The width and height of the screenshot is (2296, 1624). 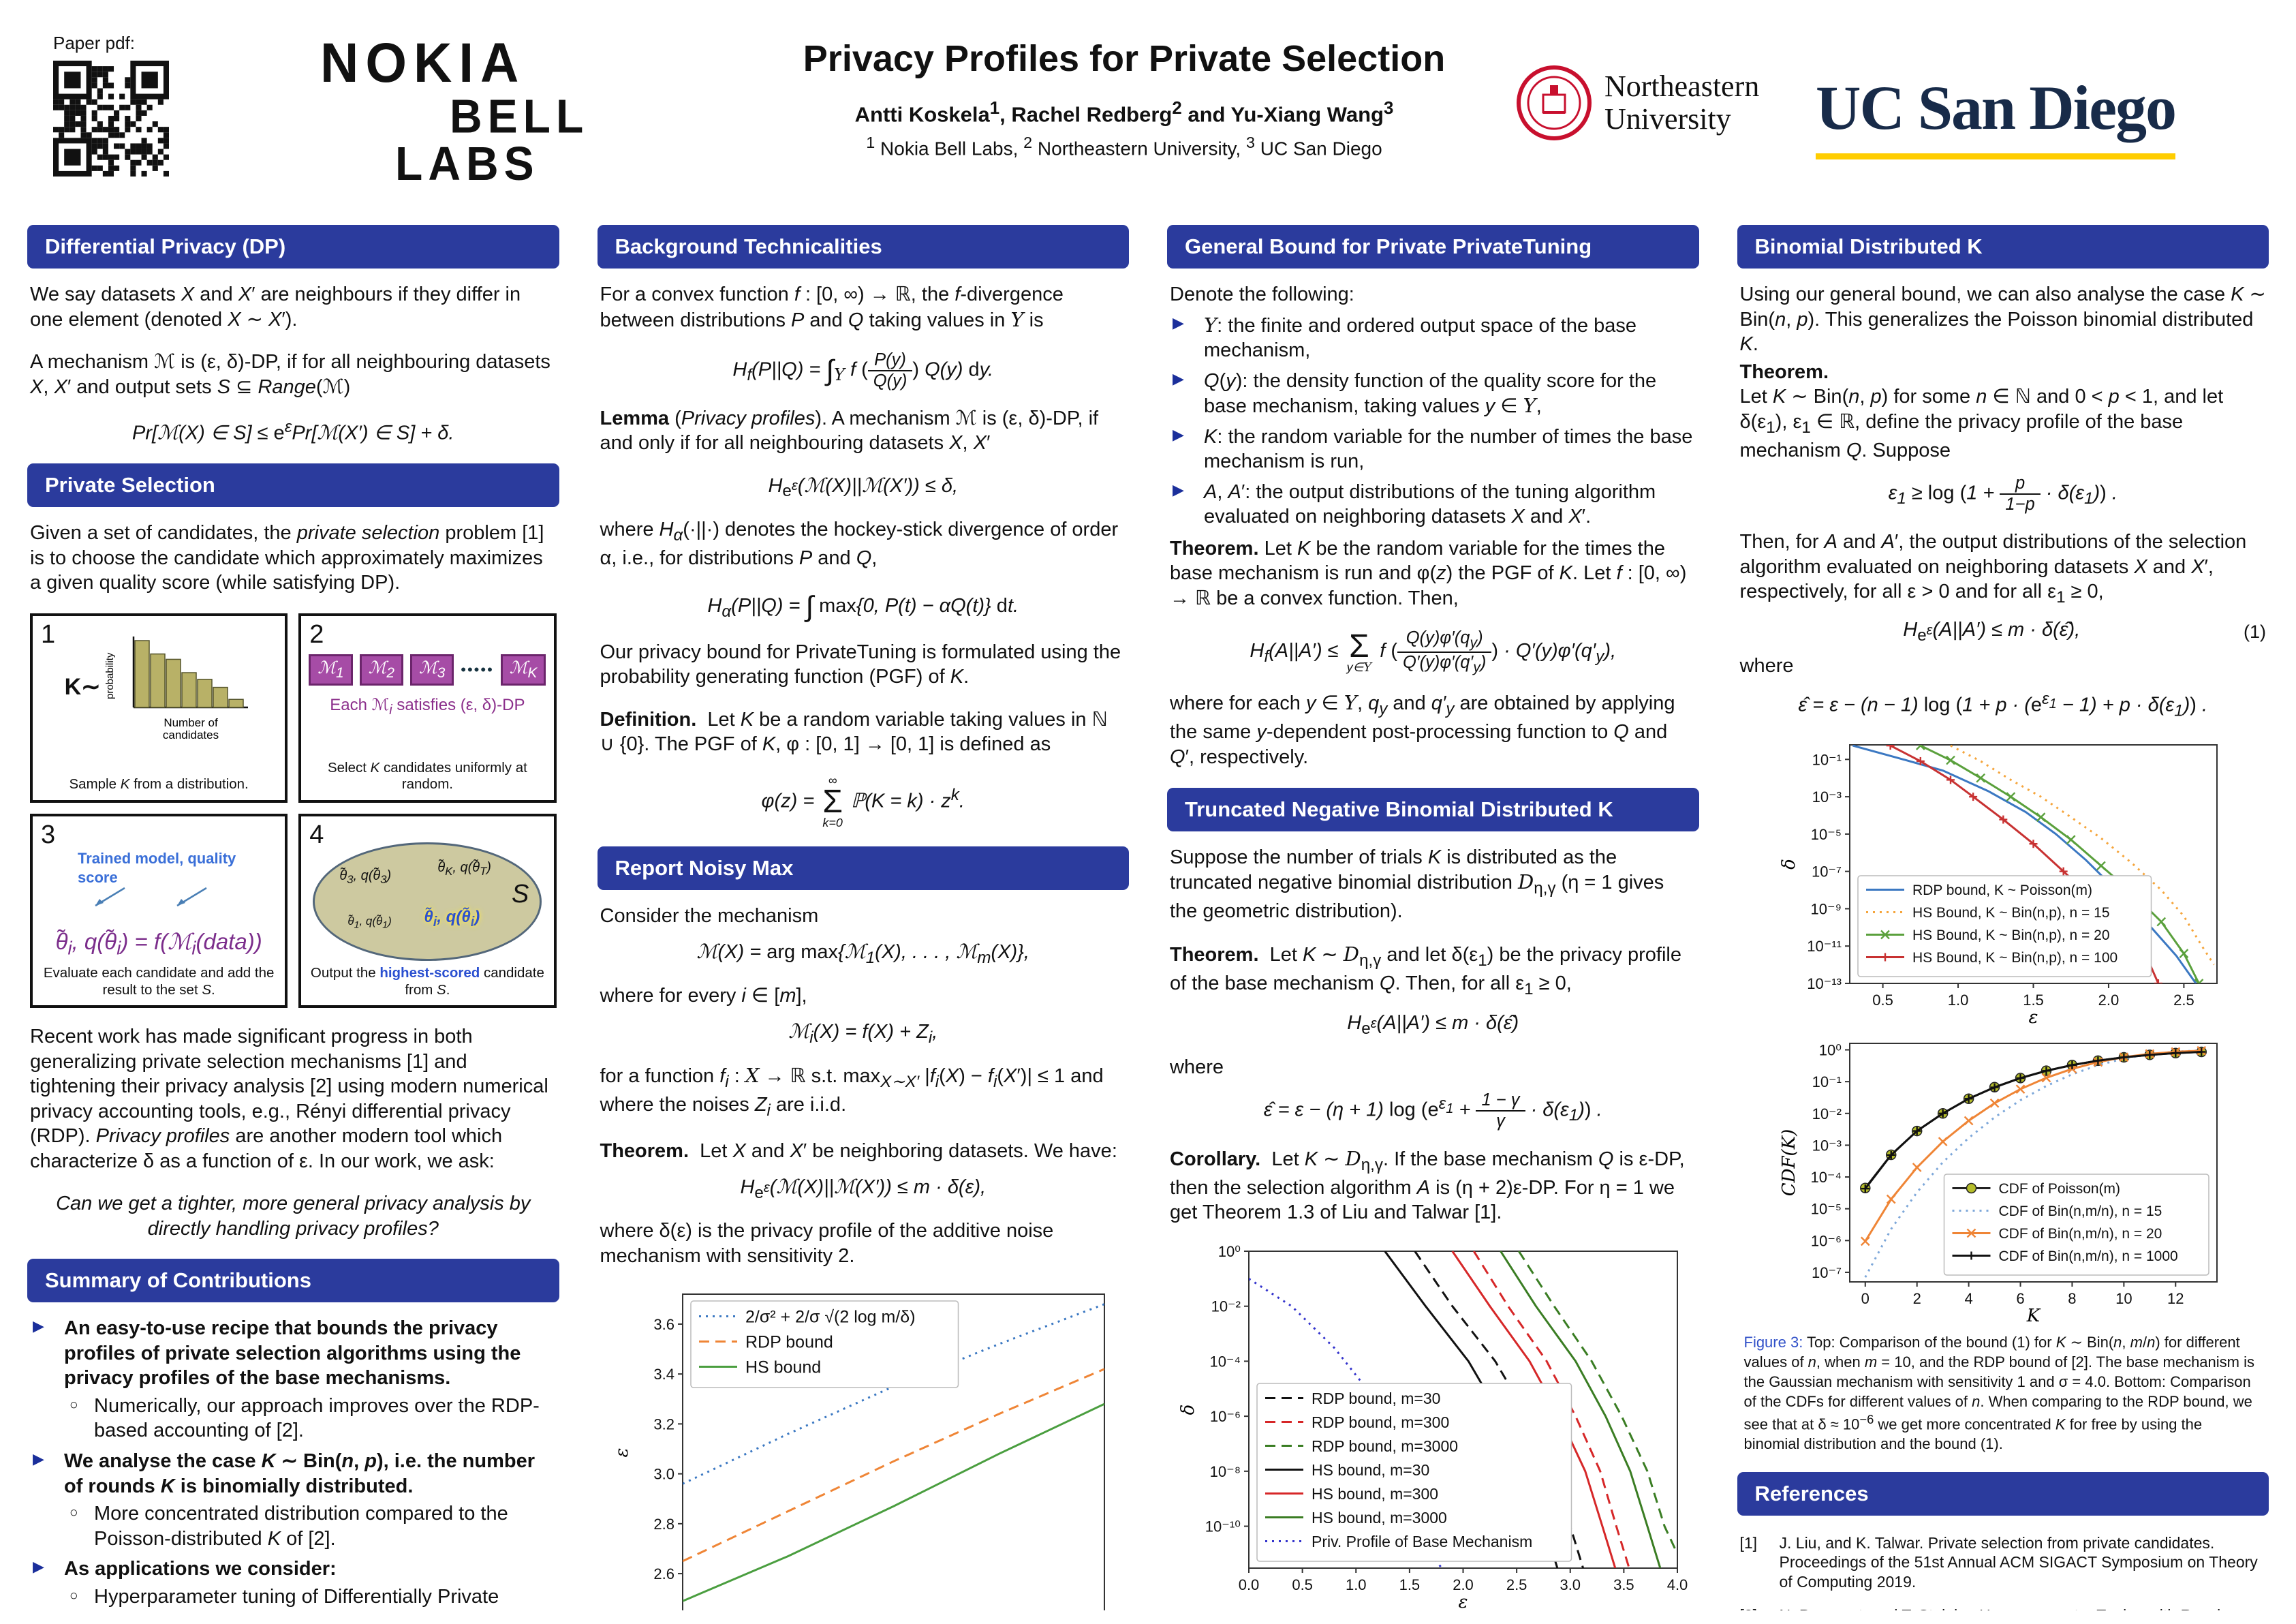 What do you see at coordinates (2011, 935) in the screenshot?
I see `svg-text: HS Bound, K ~ Bin(n,p), n = 20` at bounding box center [2011, 935].